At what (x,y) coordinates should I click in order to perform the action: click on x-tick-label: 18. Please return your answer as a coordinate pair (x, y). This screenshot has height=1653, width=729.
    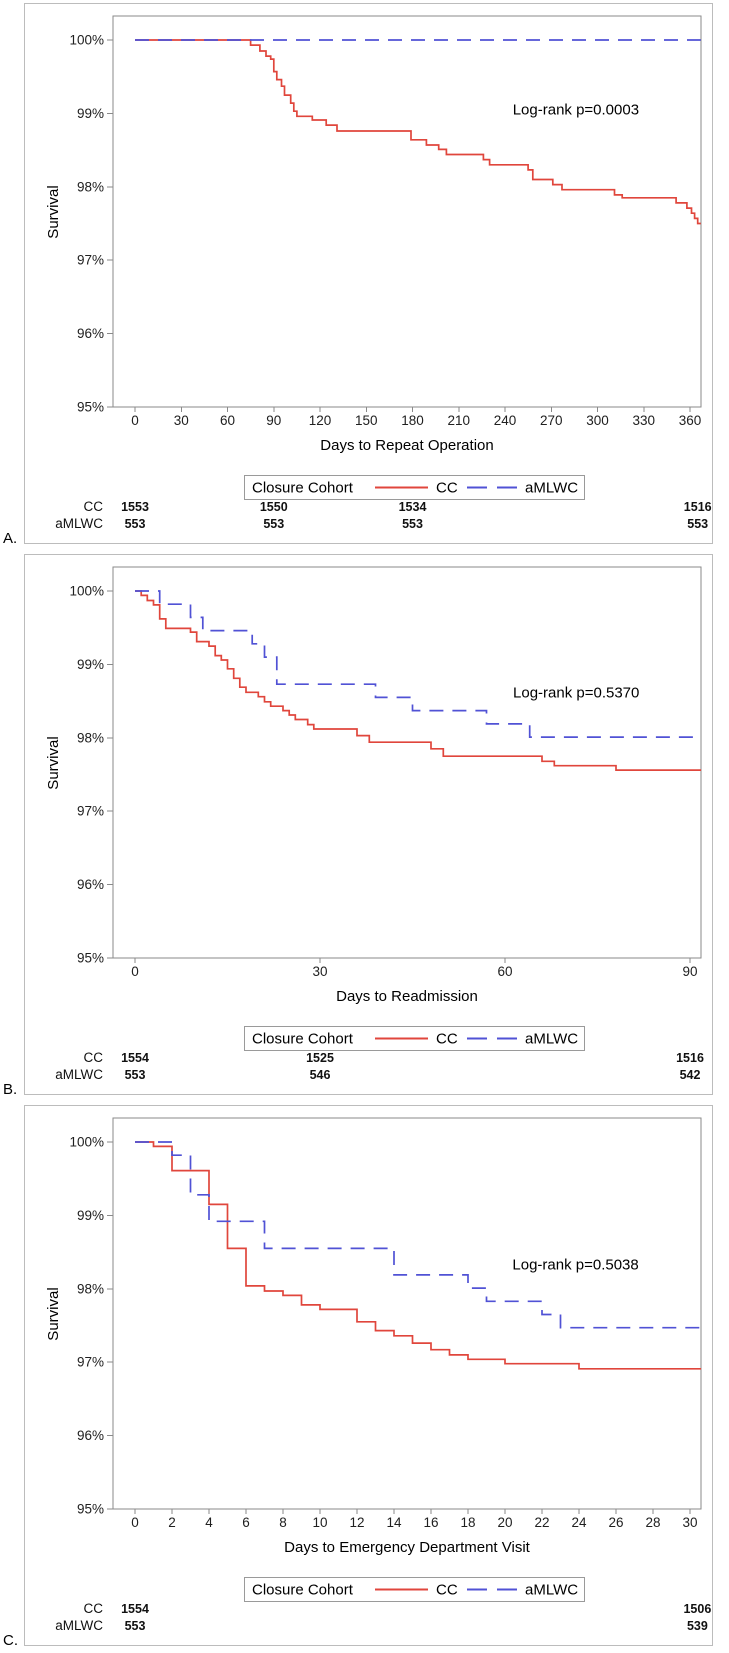
    Looking at the image, I should click on (467, 1522).